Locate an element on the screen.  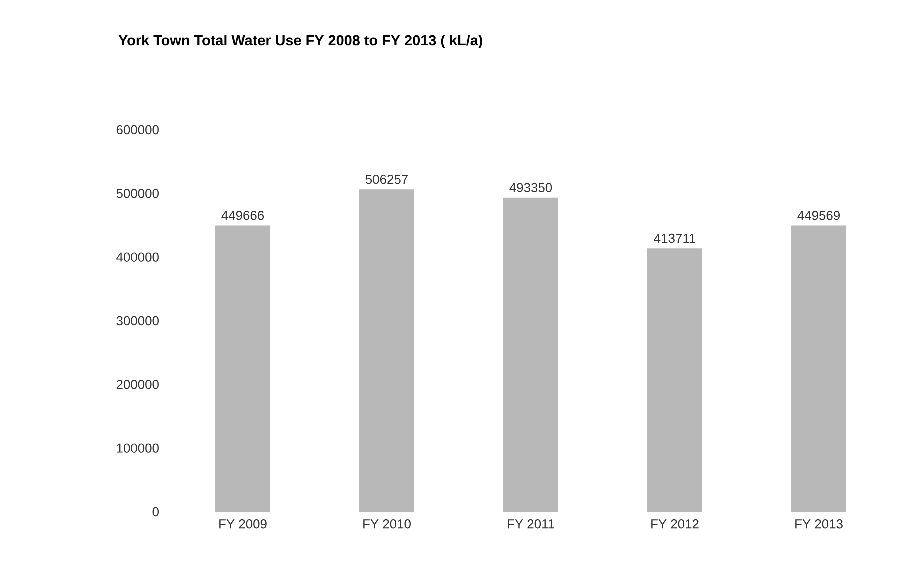
data-label: 449569 is located at coordinates (819, 215).